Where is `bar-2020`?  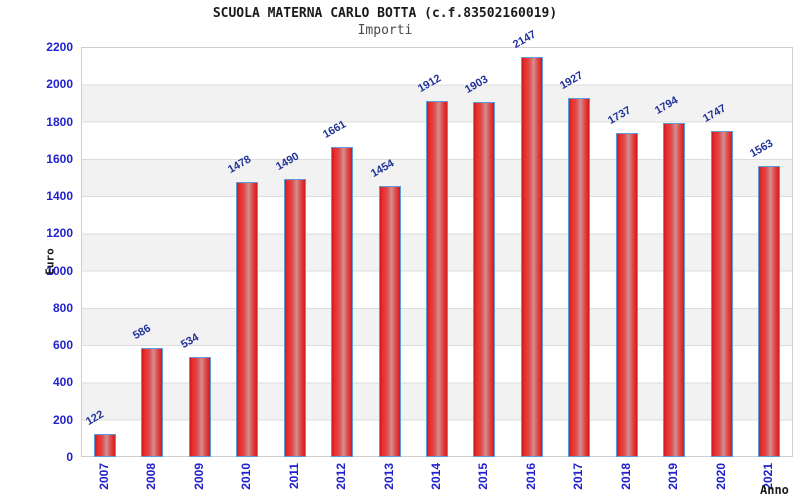 bar-2020 is located at coordinates (721, 294).